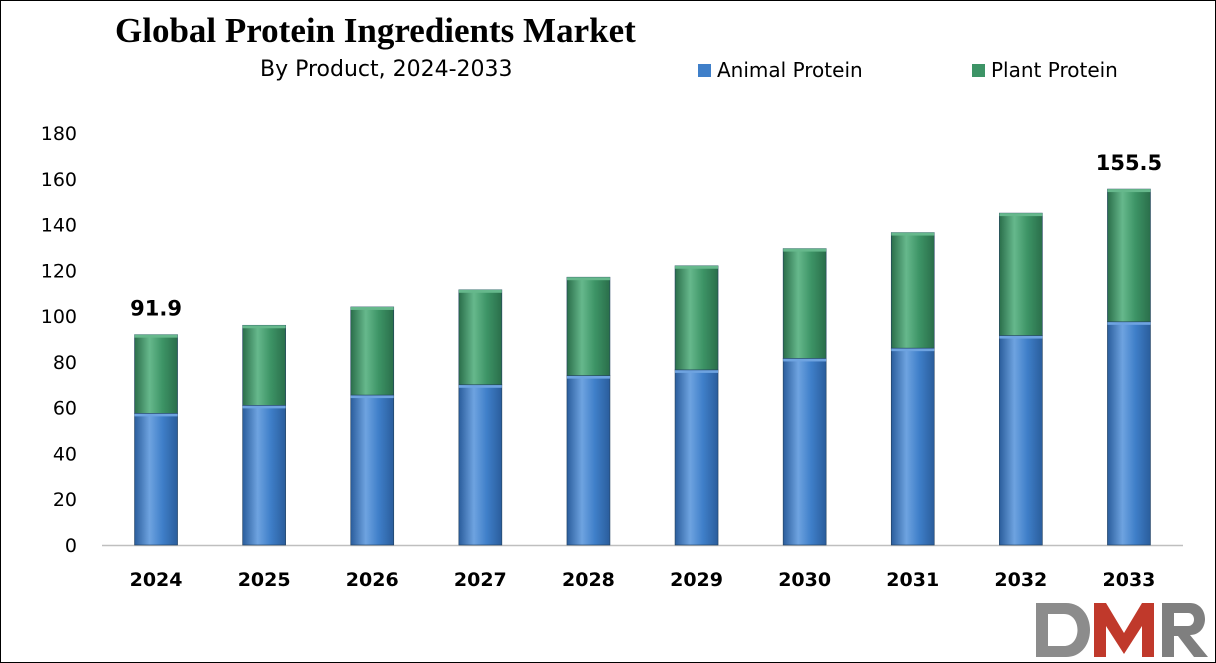 This screenshot has width=1216, height=663. What do you see at coordinates (978, 70) in the screenshot?
I see `legend-swatch-plant` at bounding box center [978, 70].